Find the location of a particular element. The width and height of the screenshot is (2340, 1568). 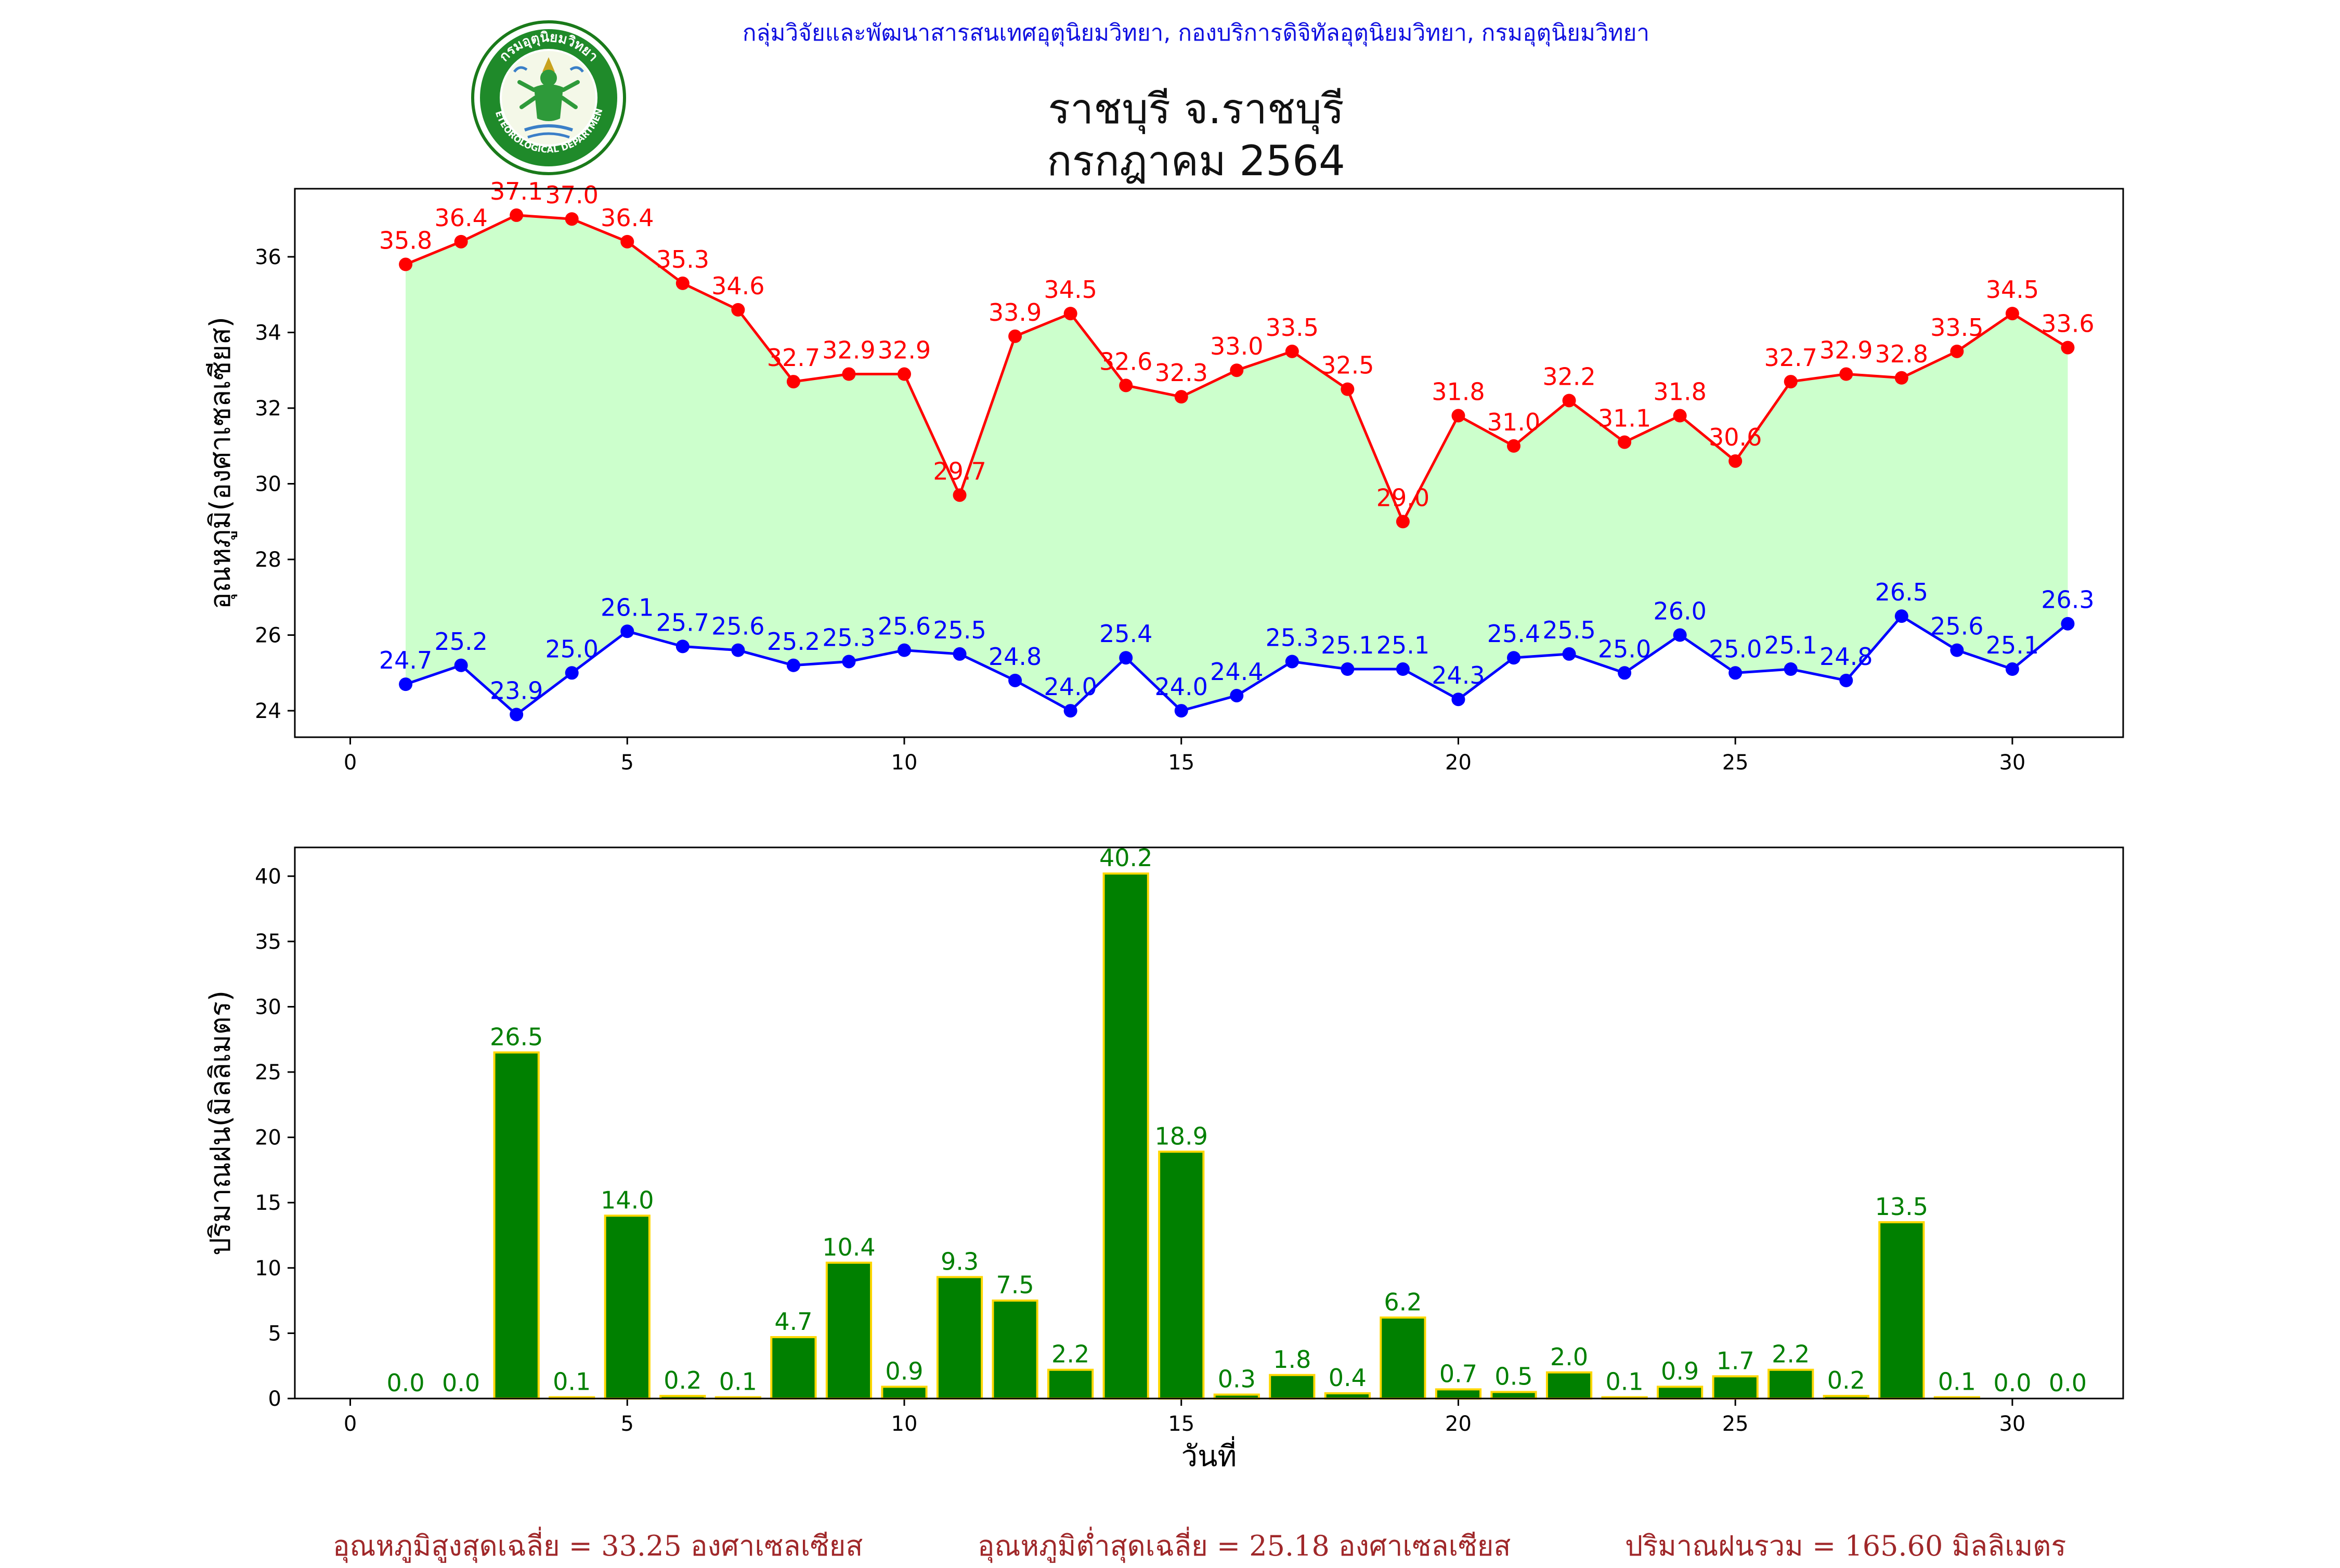

max-temp-label: 32.9 is located at coordinates (1846, 350).